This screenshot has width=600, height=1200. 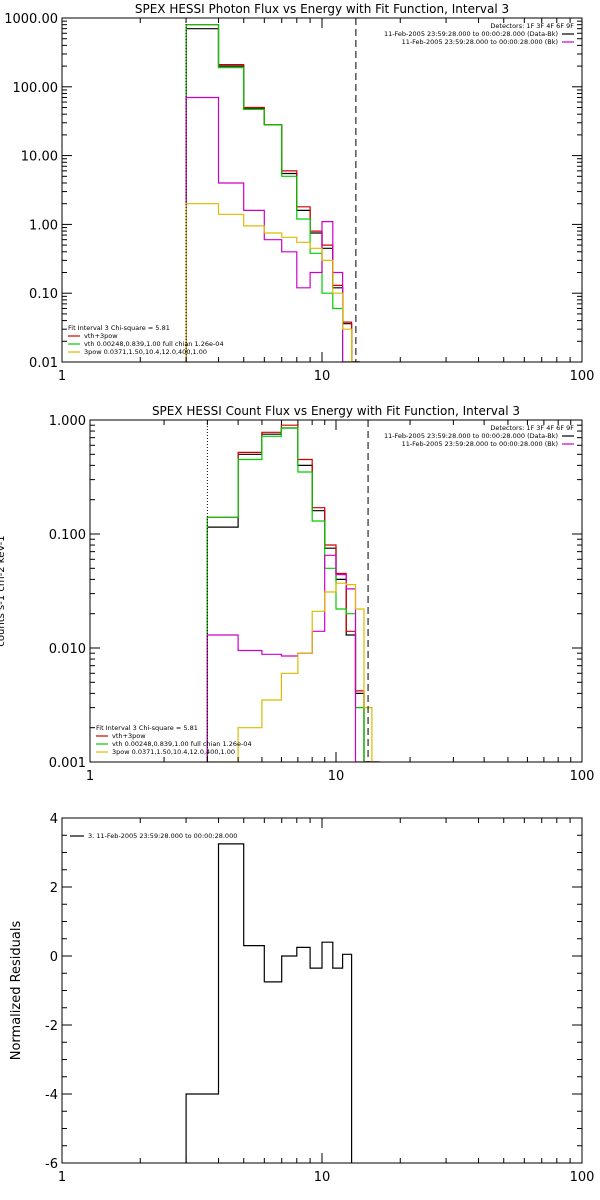 What do you see at coordinates (67, 763) in the screenshot?
I see `y-tick-label: 0.001` at bounding box center [67, 763].